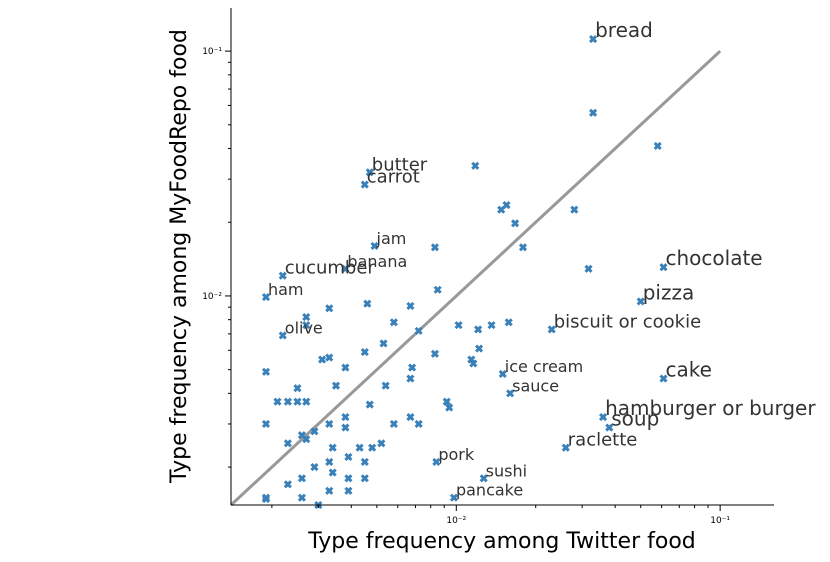 The width and height of the screenshot is (830, 562). I want to click on y-axis-title: Type frequency among MyFoodRepo food, so click(179, 256).